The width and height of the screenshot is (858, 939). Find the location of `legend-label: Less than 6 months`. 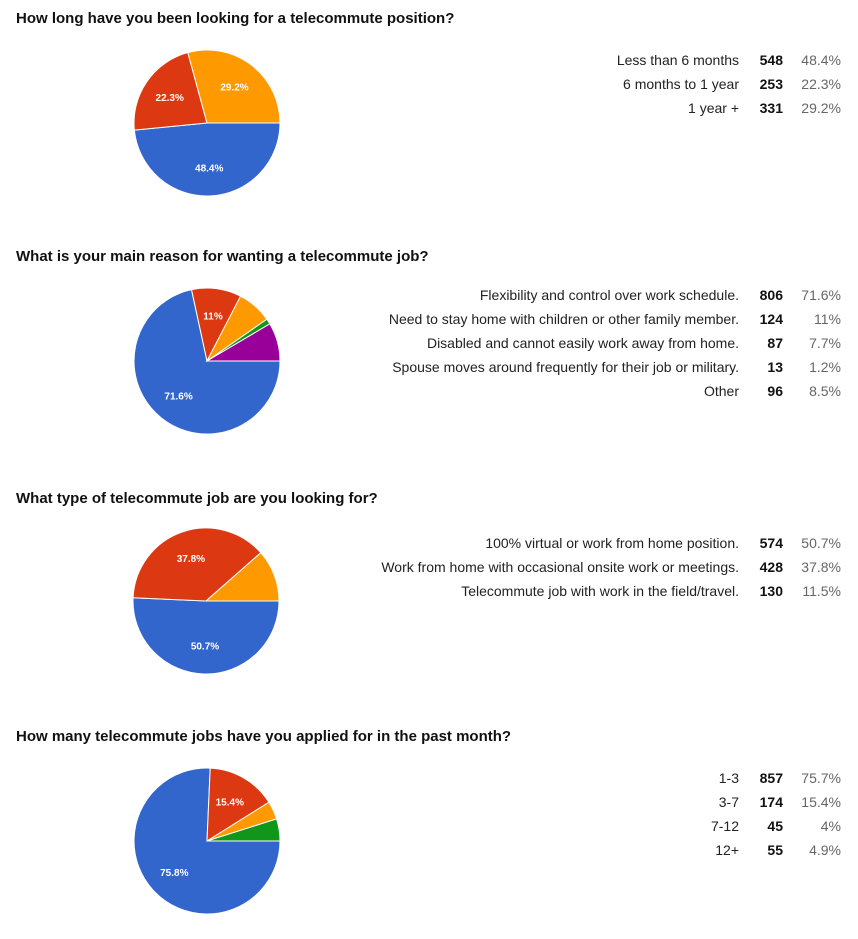

legend-label: Less than 6 months is located at coordinates (677, 60).